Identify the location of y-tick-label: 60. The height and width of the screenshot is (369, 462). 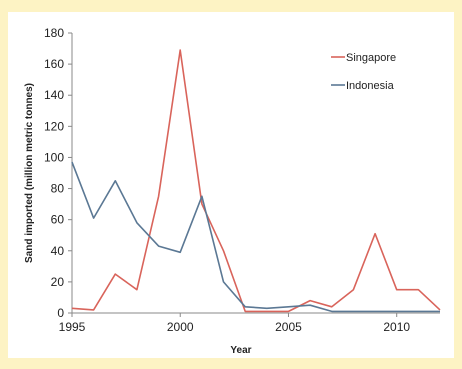
(58, 220).